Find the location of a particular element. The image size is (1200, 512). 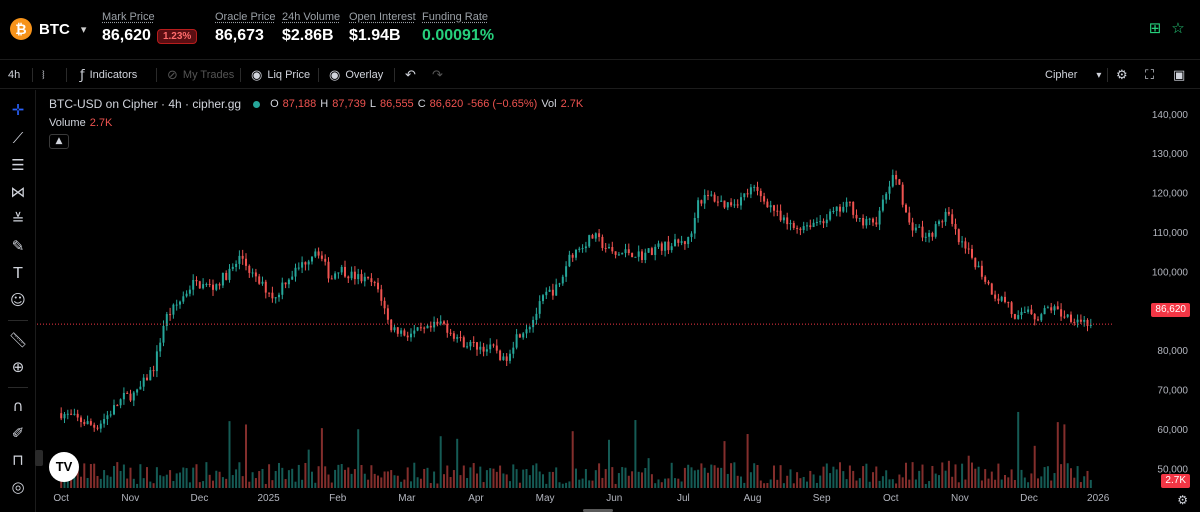

axis-settings-icon: ⚙ is located at coordinates (1182, 500).